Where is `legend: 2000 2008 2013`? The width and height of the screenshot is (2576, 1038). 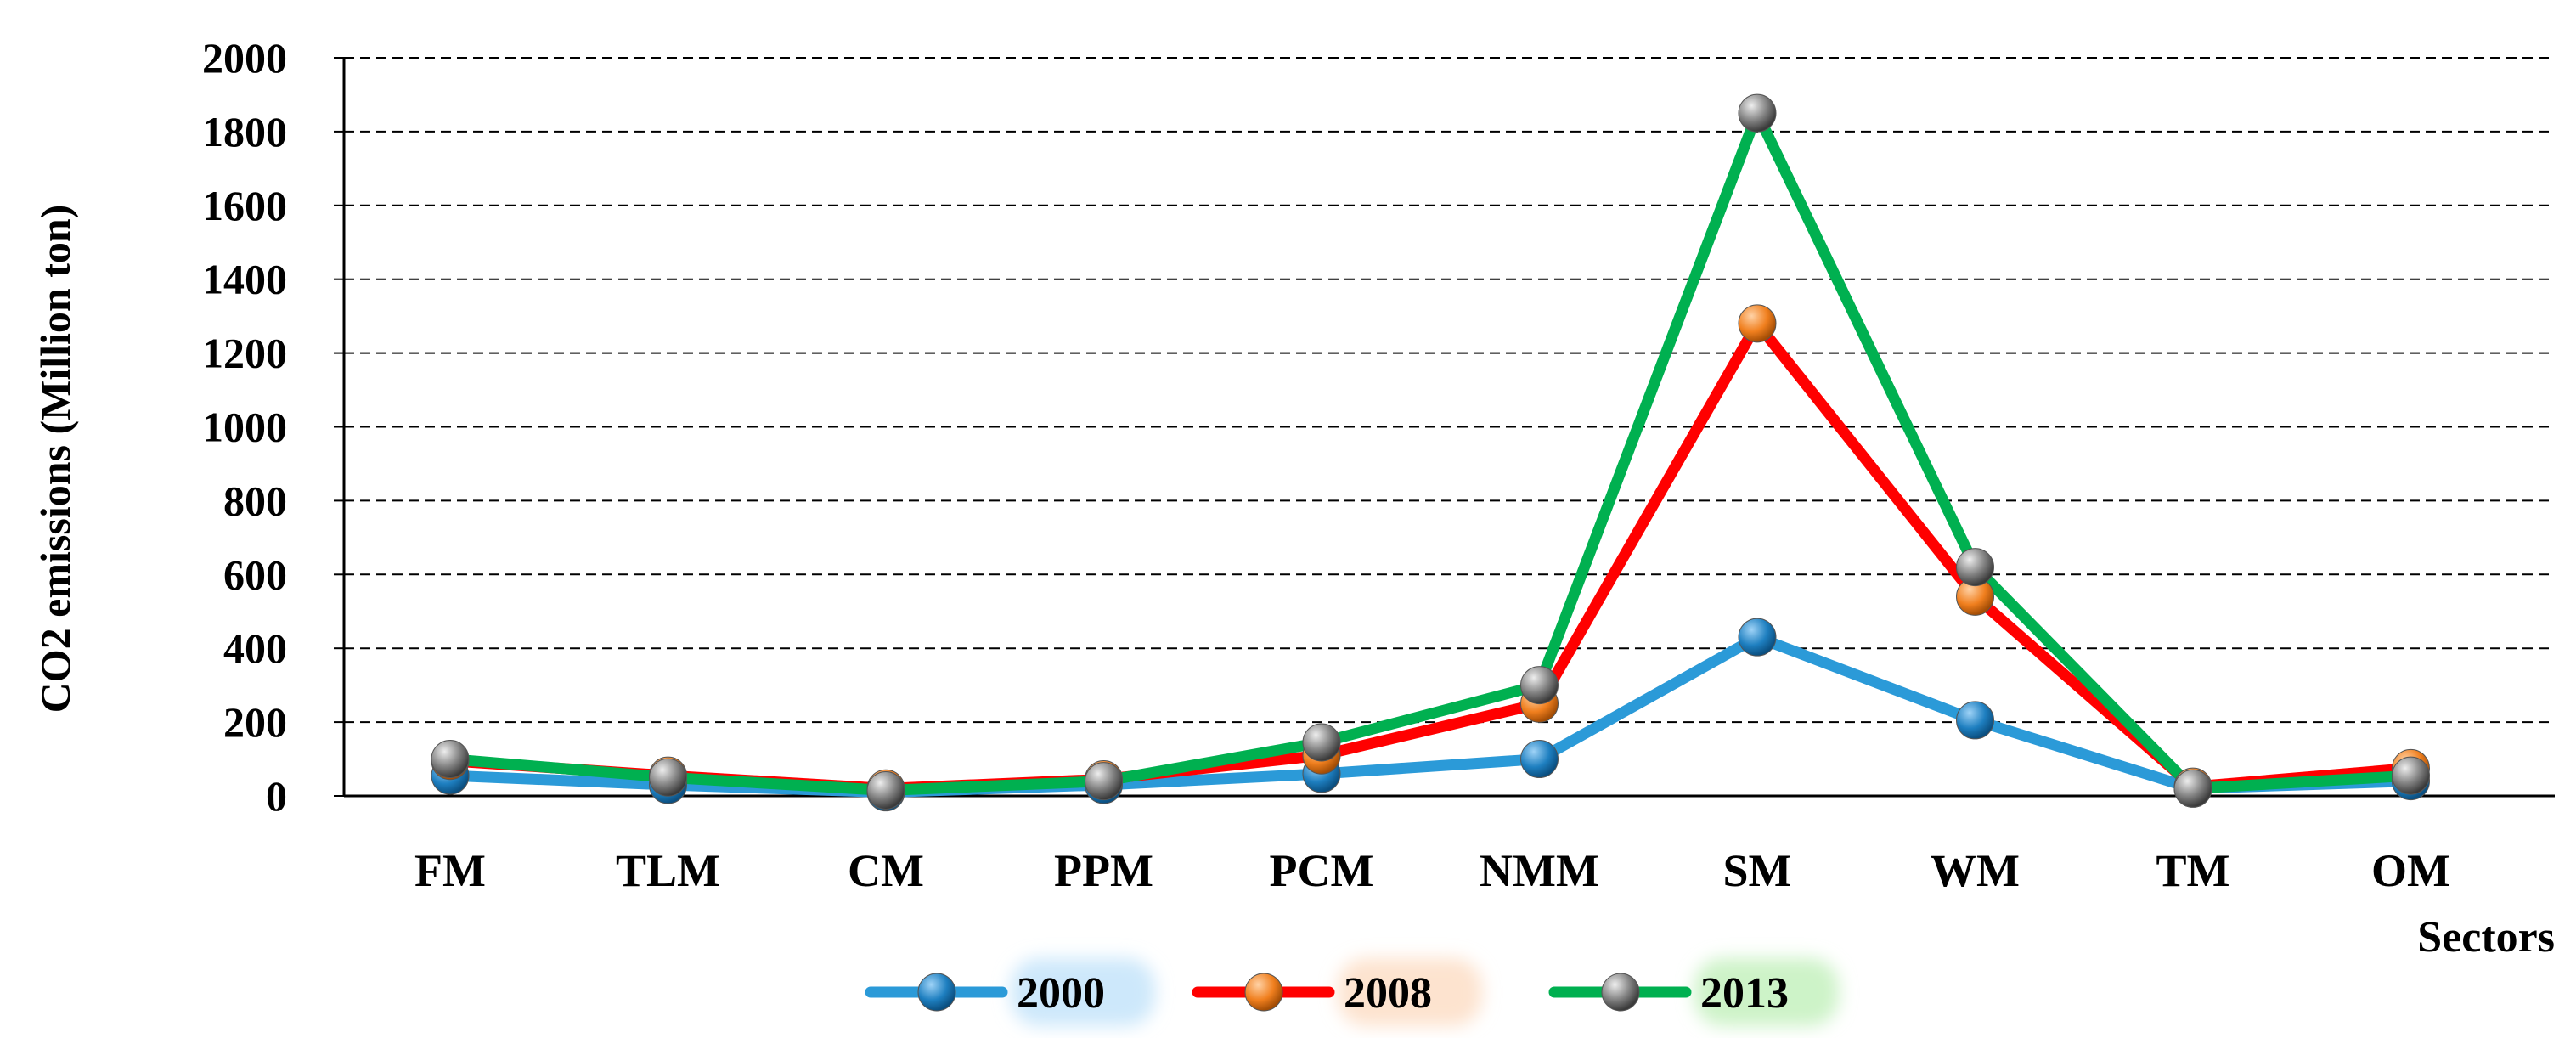
legend: 2000 2008 2013 is located at coordinates (1352, 992).